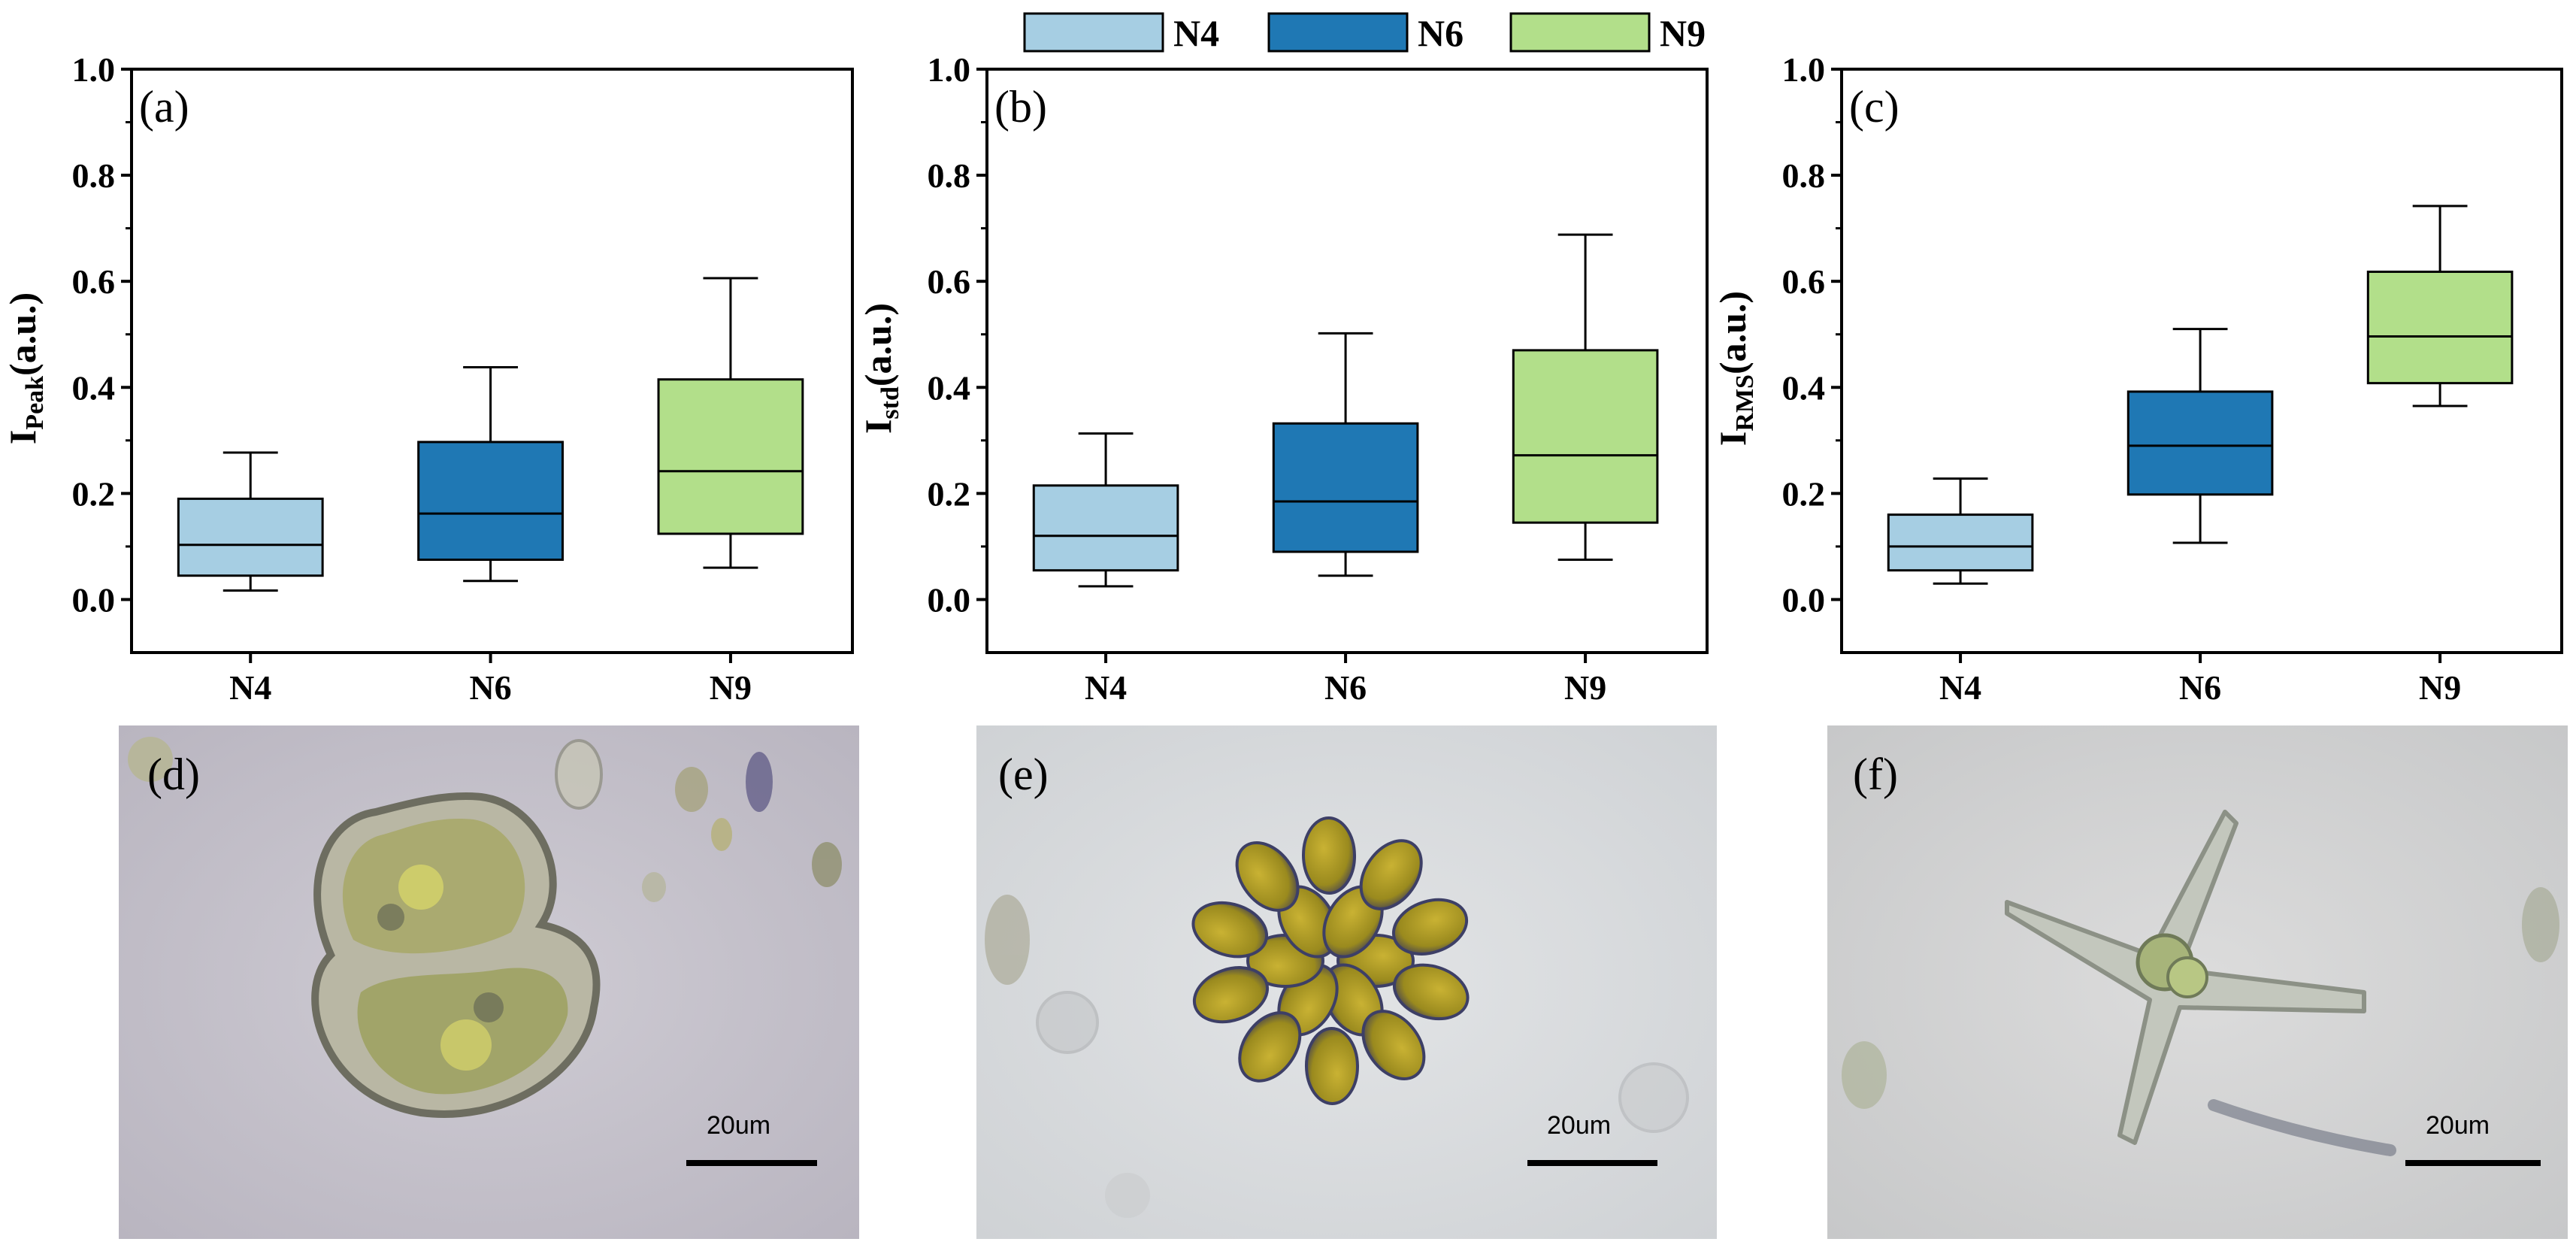  Describe the element at coordinates (1441, 33) in the screenshot. I see `legend-label-n6: N6` at that location.